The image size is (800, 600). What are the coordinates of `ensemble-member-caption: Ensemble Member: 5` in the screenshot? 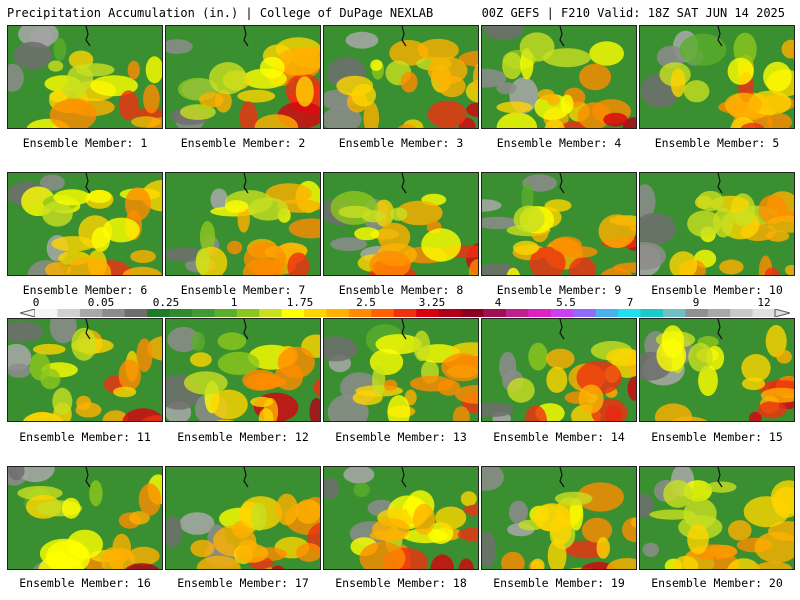 It's located at (717, 143).